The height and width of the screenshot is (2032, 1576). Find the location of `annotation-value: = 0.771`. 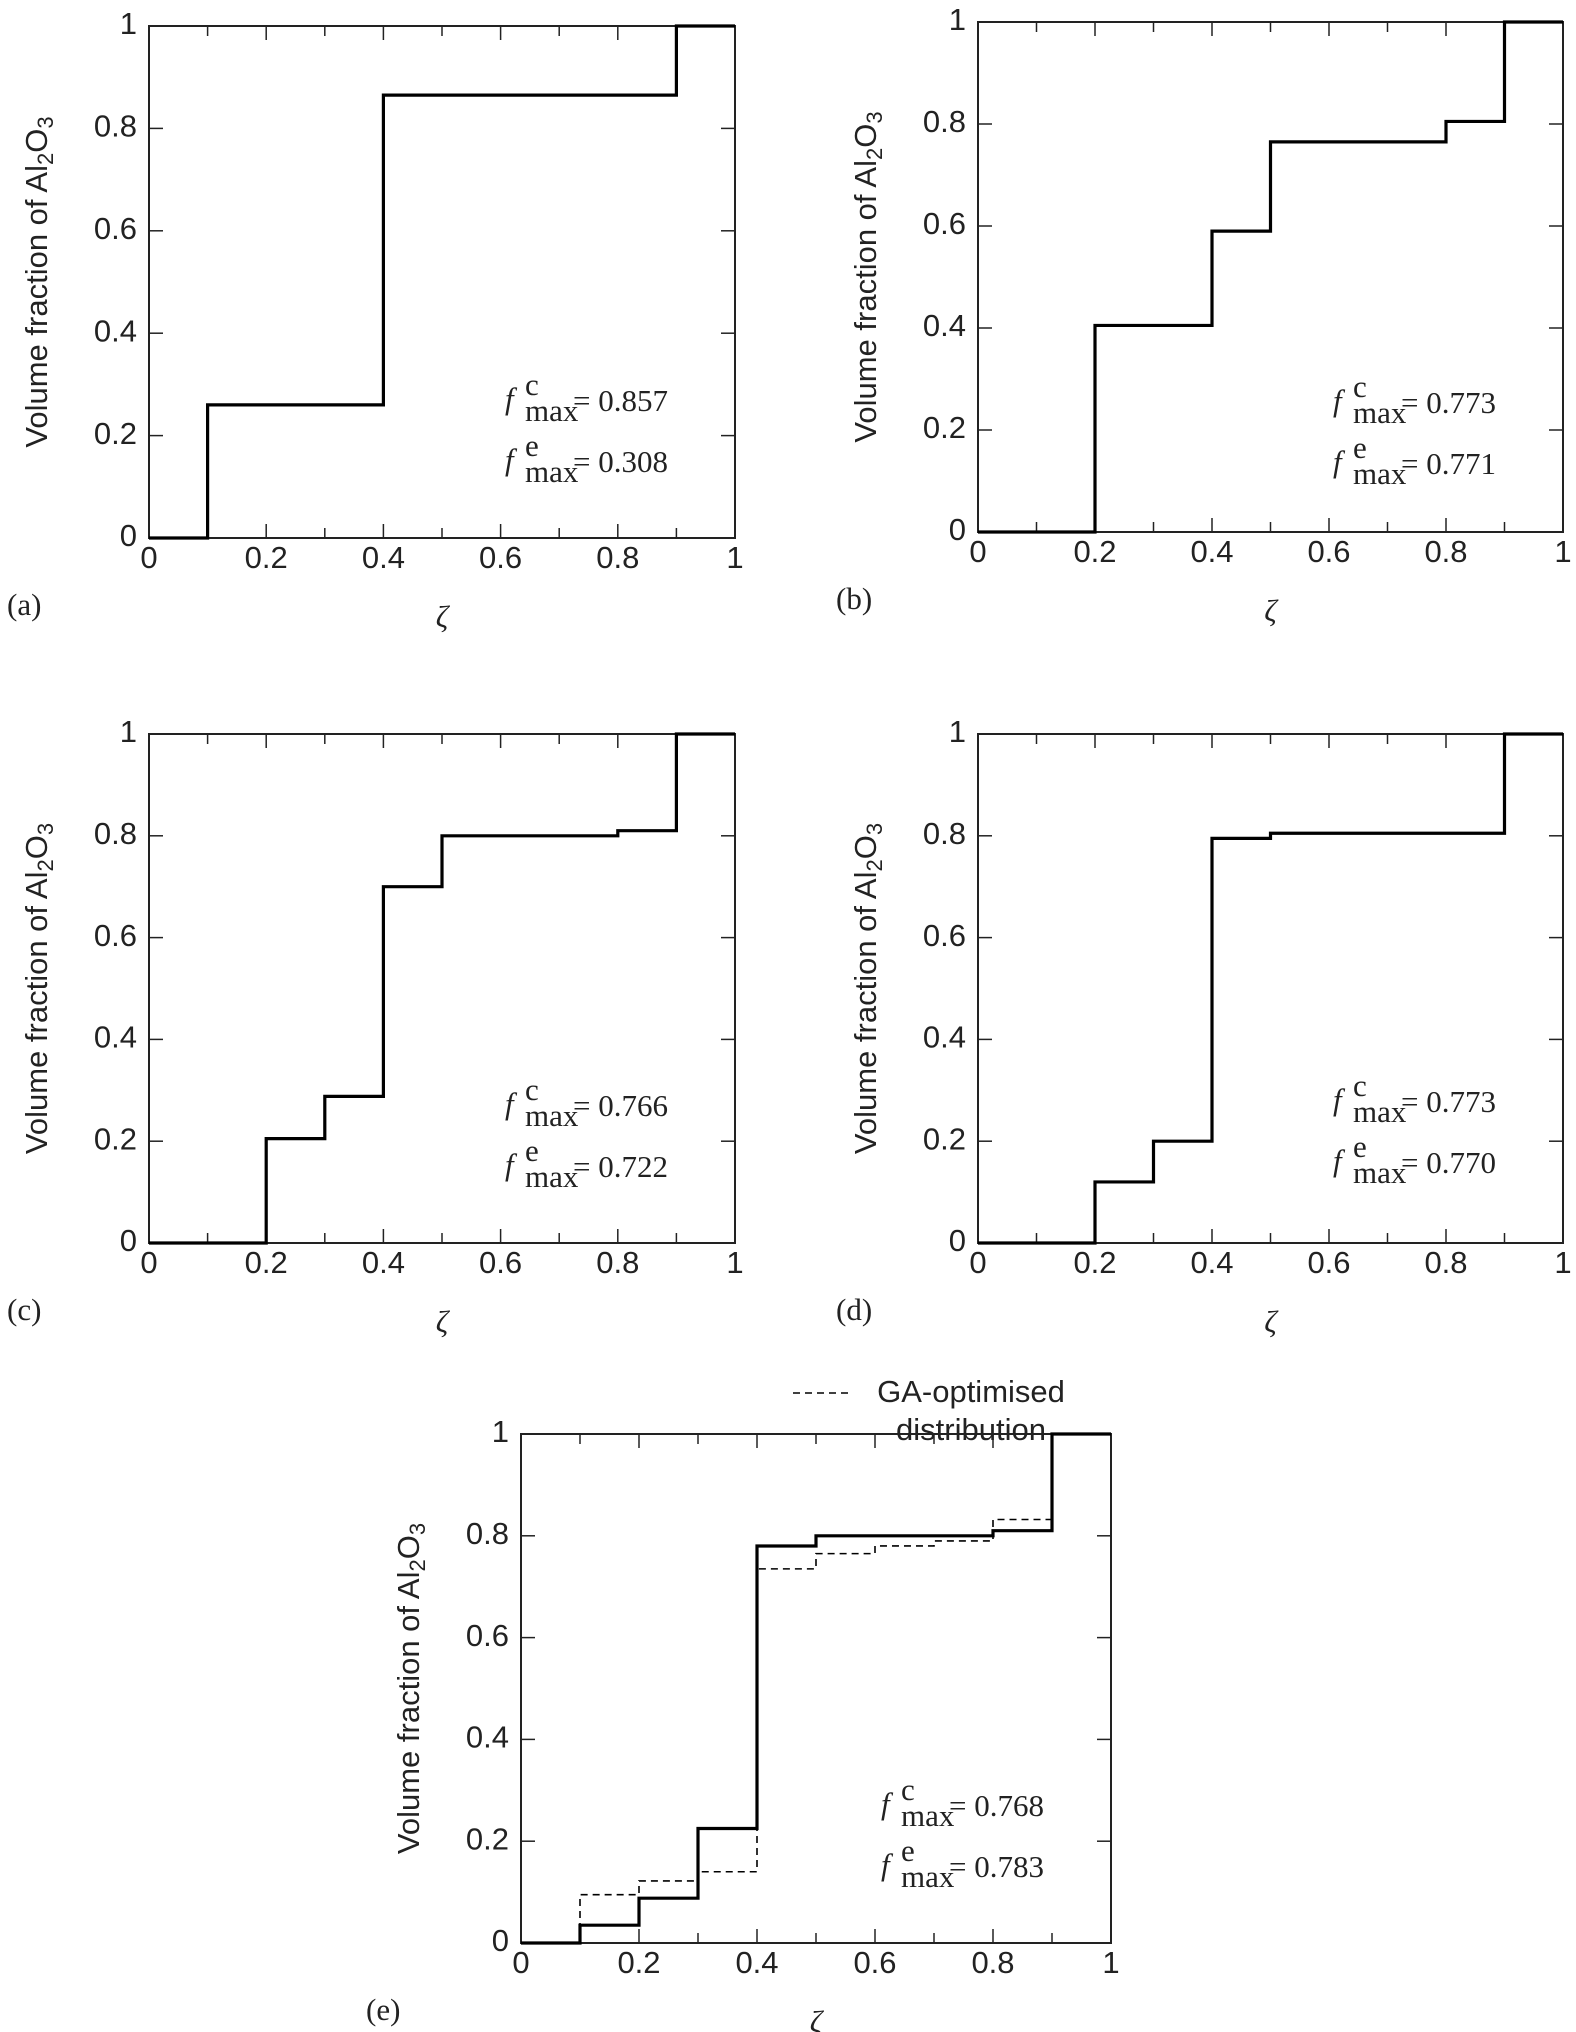

annotation-value: = 0.771 is located at coordinates (1448, 463).